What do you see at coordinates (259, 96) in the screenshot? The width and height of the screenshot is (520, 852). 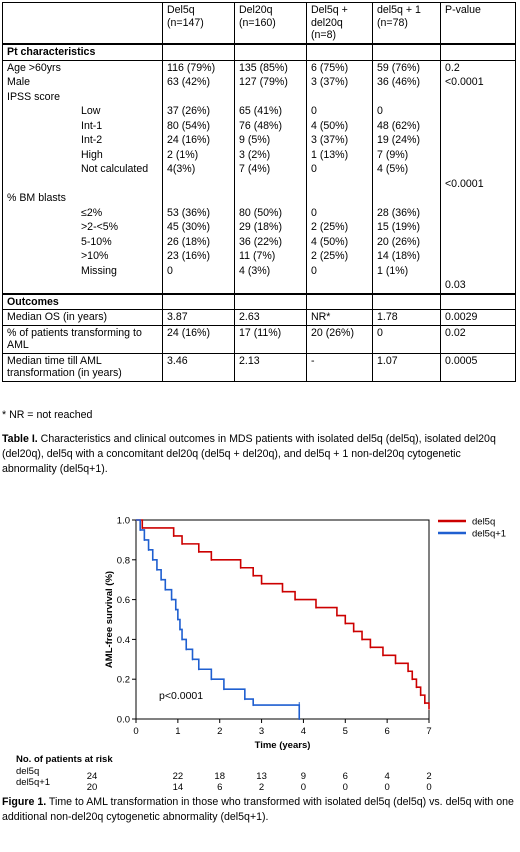 I see `table-row: IPSS score` at bounding box center [259, 96].